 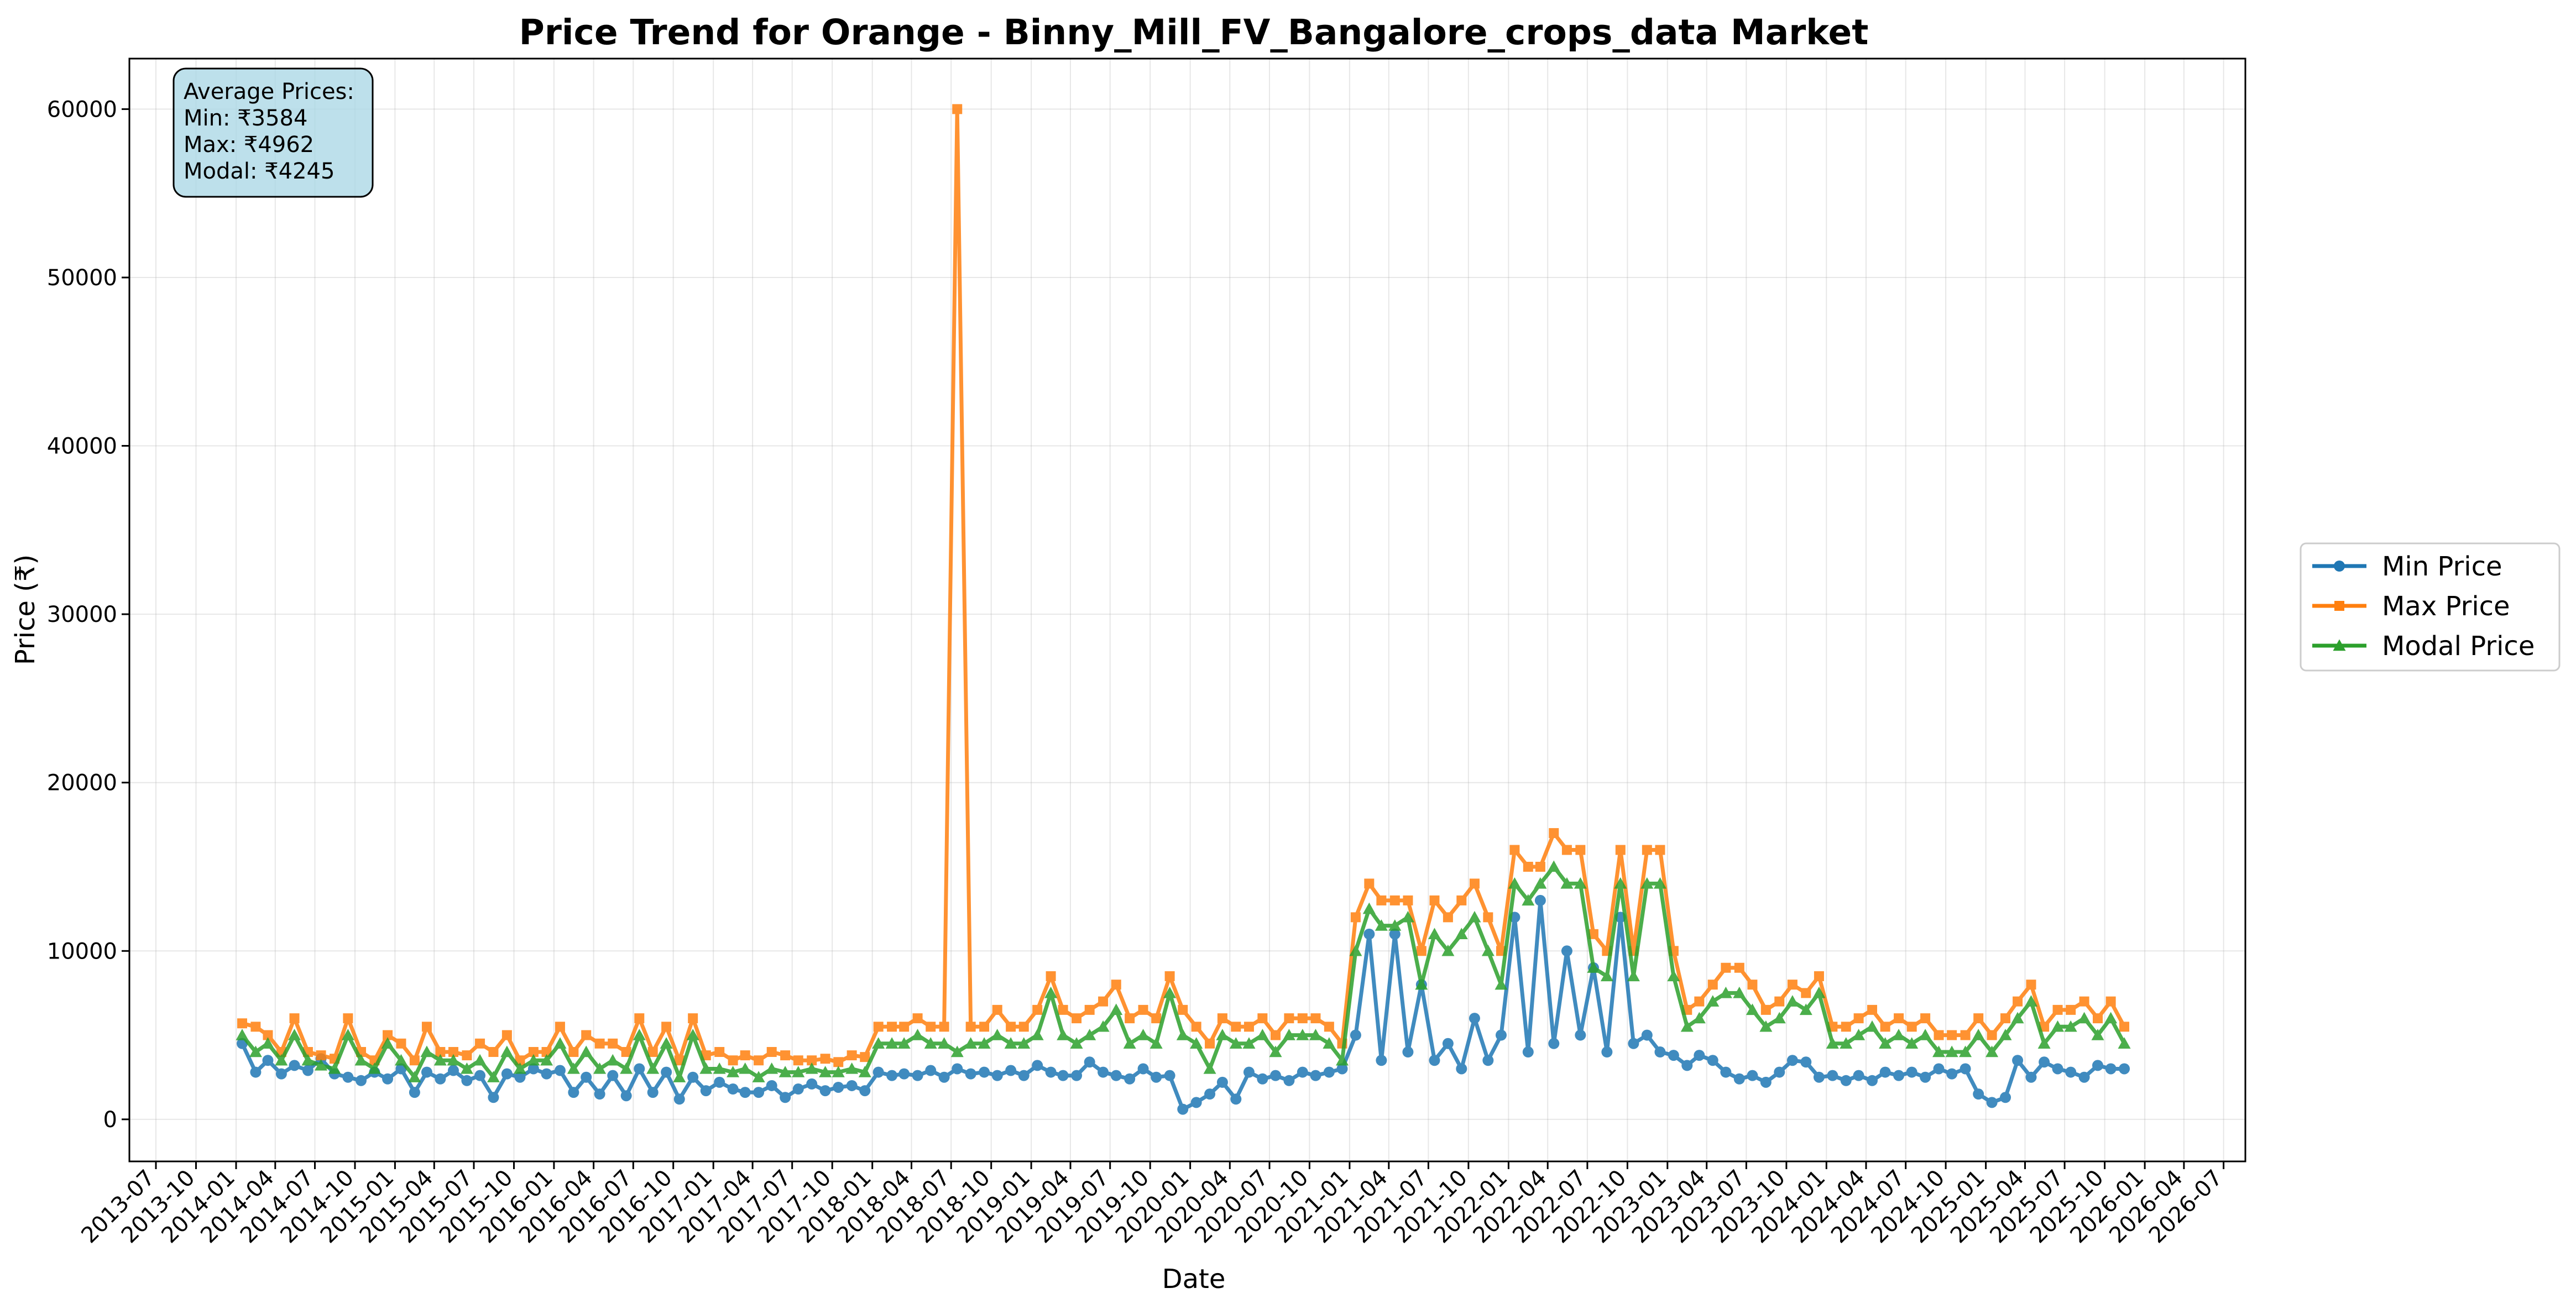 What do you see at coordinates (2442, 567) in the screenshot?
I see `legend-label: Min Price` at bounding box center [2442, 567].